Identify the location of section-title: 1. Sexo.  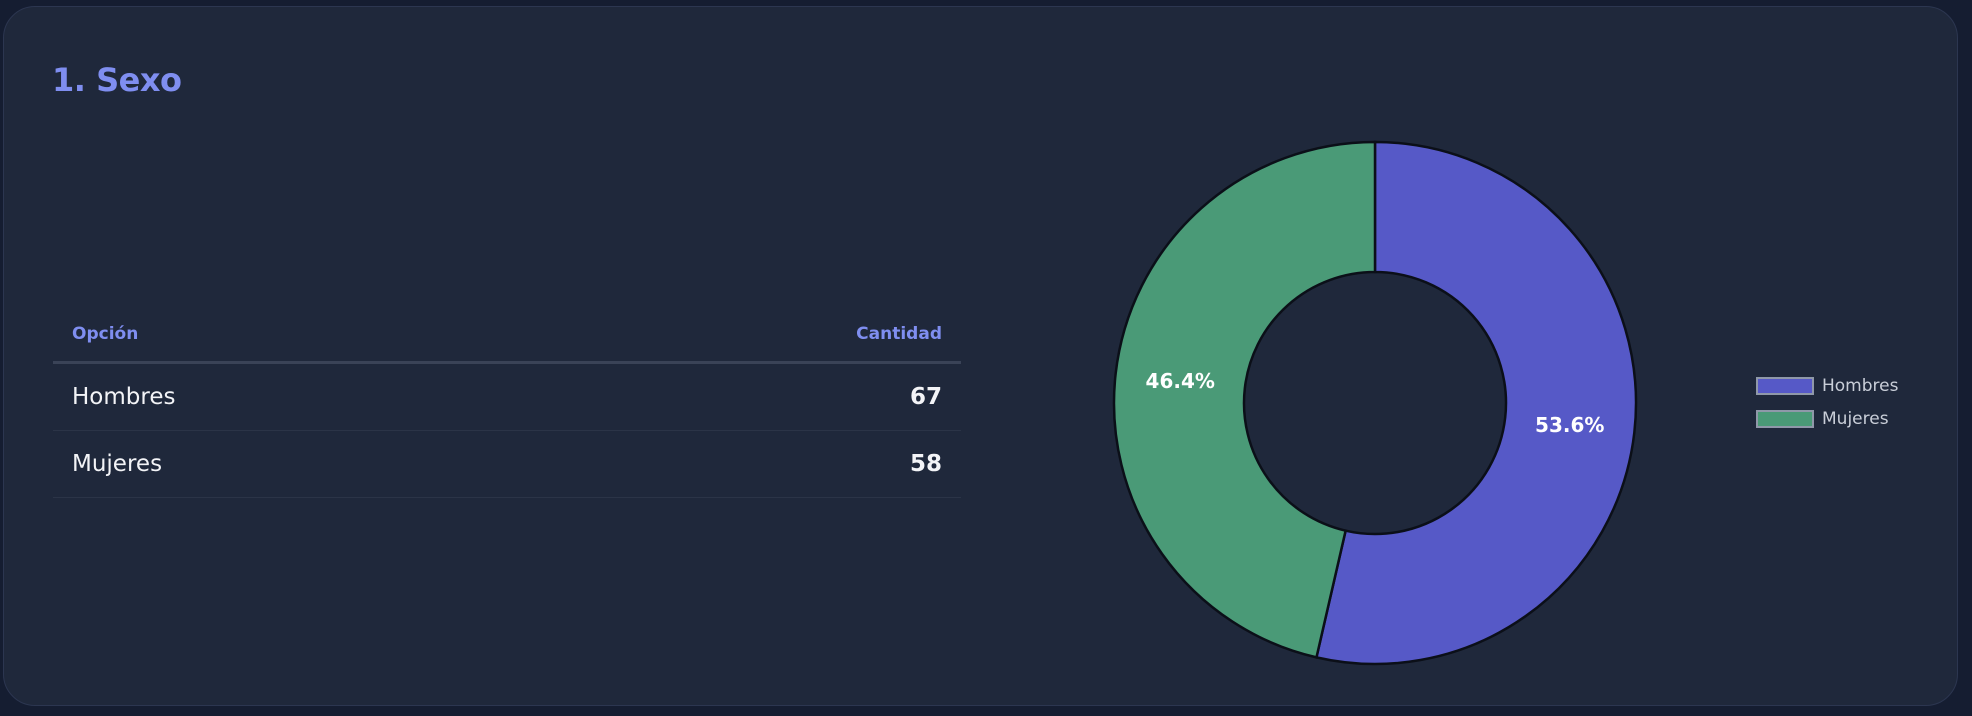
(117, 80).